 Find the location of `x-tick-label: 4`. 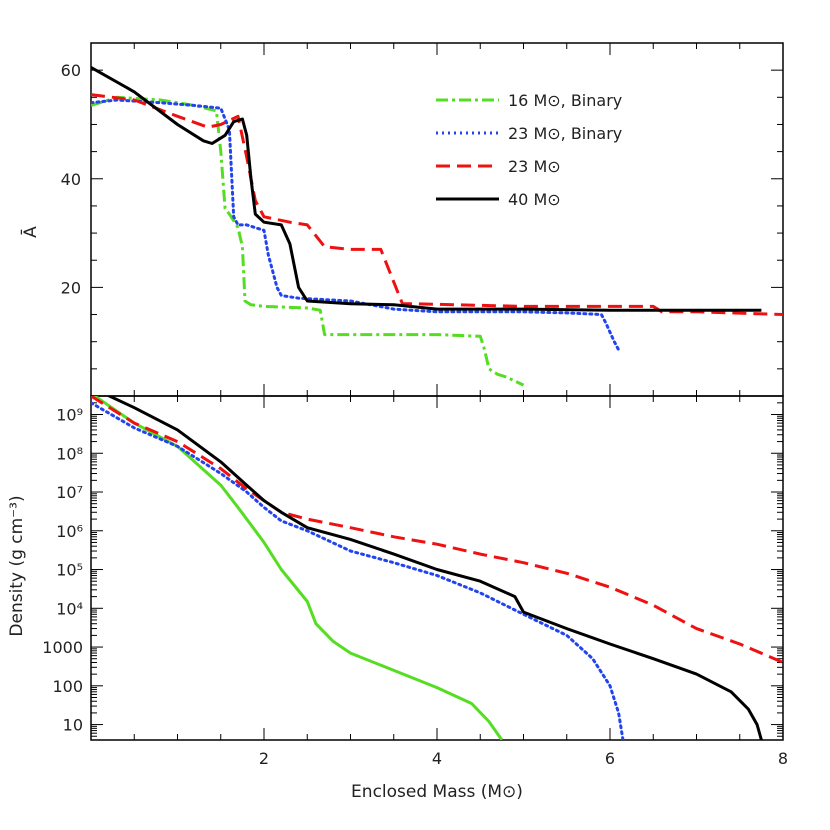

x-tick-label: 4 is located at coordinates (437, 758).